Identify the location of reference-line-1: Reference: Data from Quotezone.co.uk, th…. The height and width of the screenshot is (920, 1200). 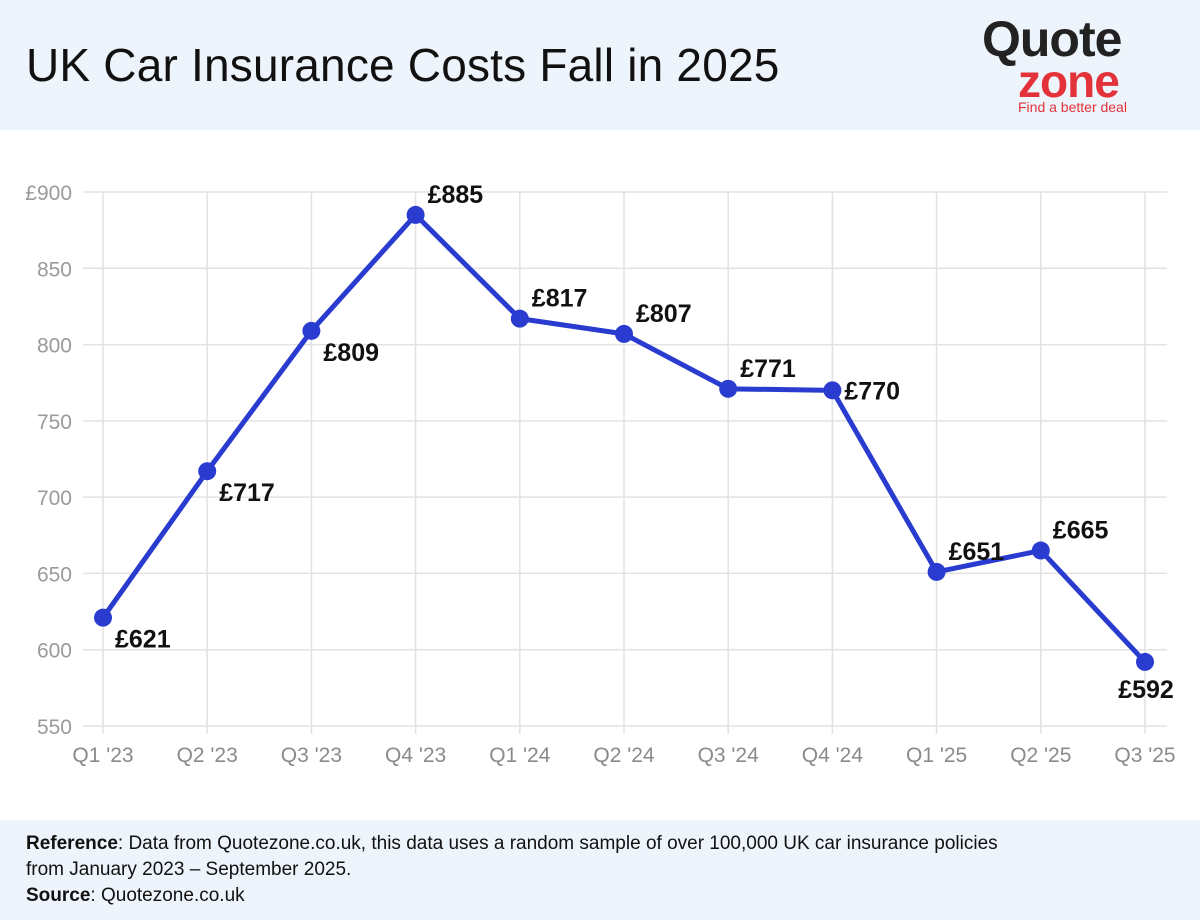
(512, 844).